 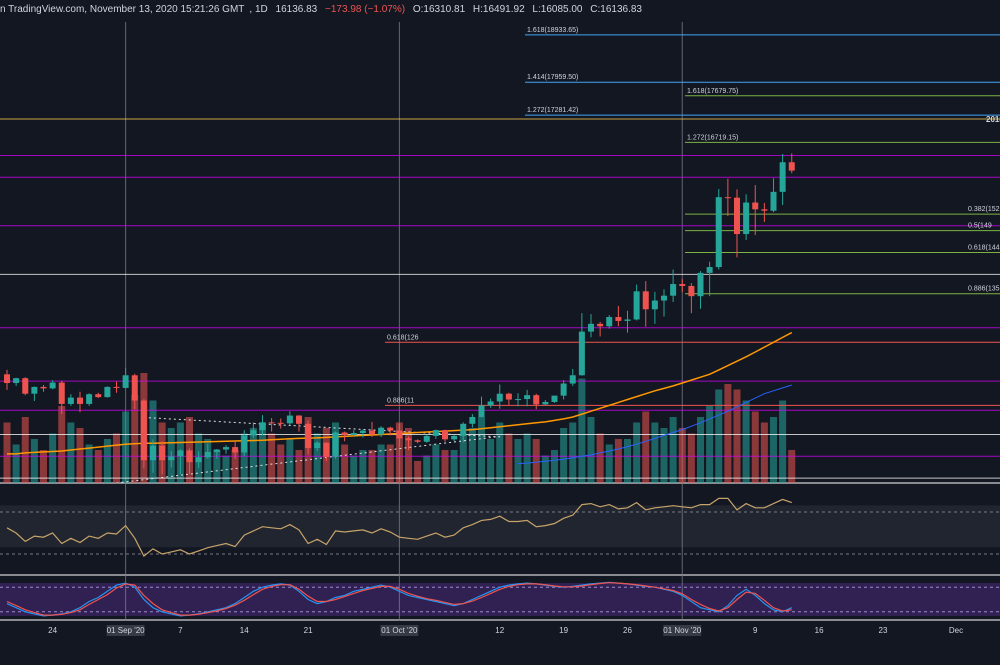 I want to click on x-axis-tick-label: 9, so click(x=755, y=630).